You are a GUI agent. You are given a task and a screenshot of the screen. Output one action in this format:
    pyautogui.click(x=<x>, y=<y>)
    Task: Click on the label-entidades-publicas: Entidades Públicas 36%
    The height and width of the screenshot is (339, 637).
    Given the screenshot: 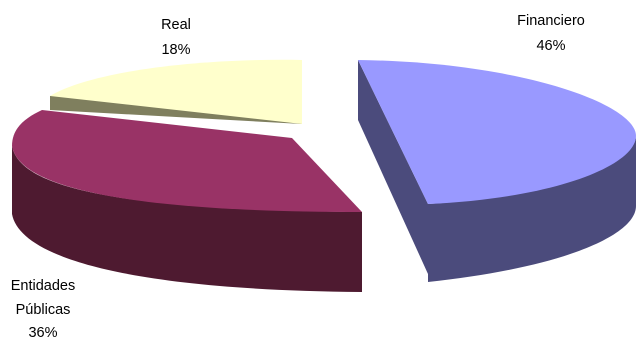 What is the action you would take?
    pyautogui.click(x=43, y=308)
    